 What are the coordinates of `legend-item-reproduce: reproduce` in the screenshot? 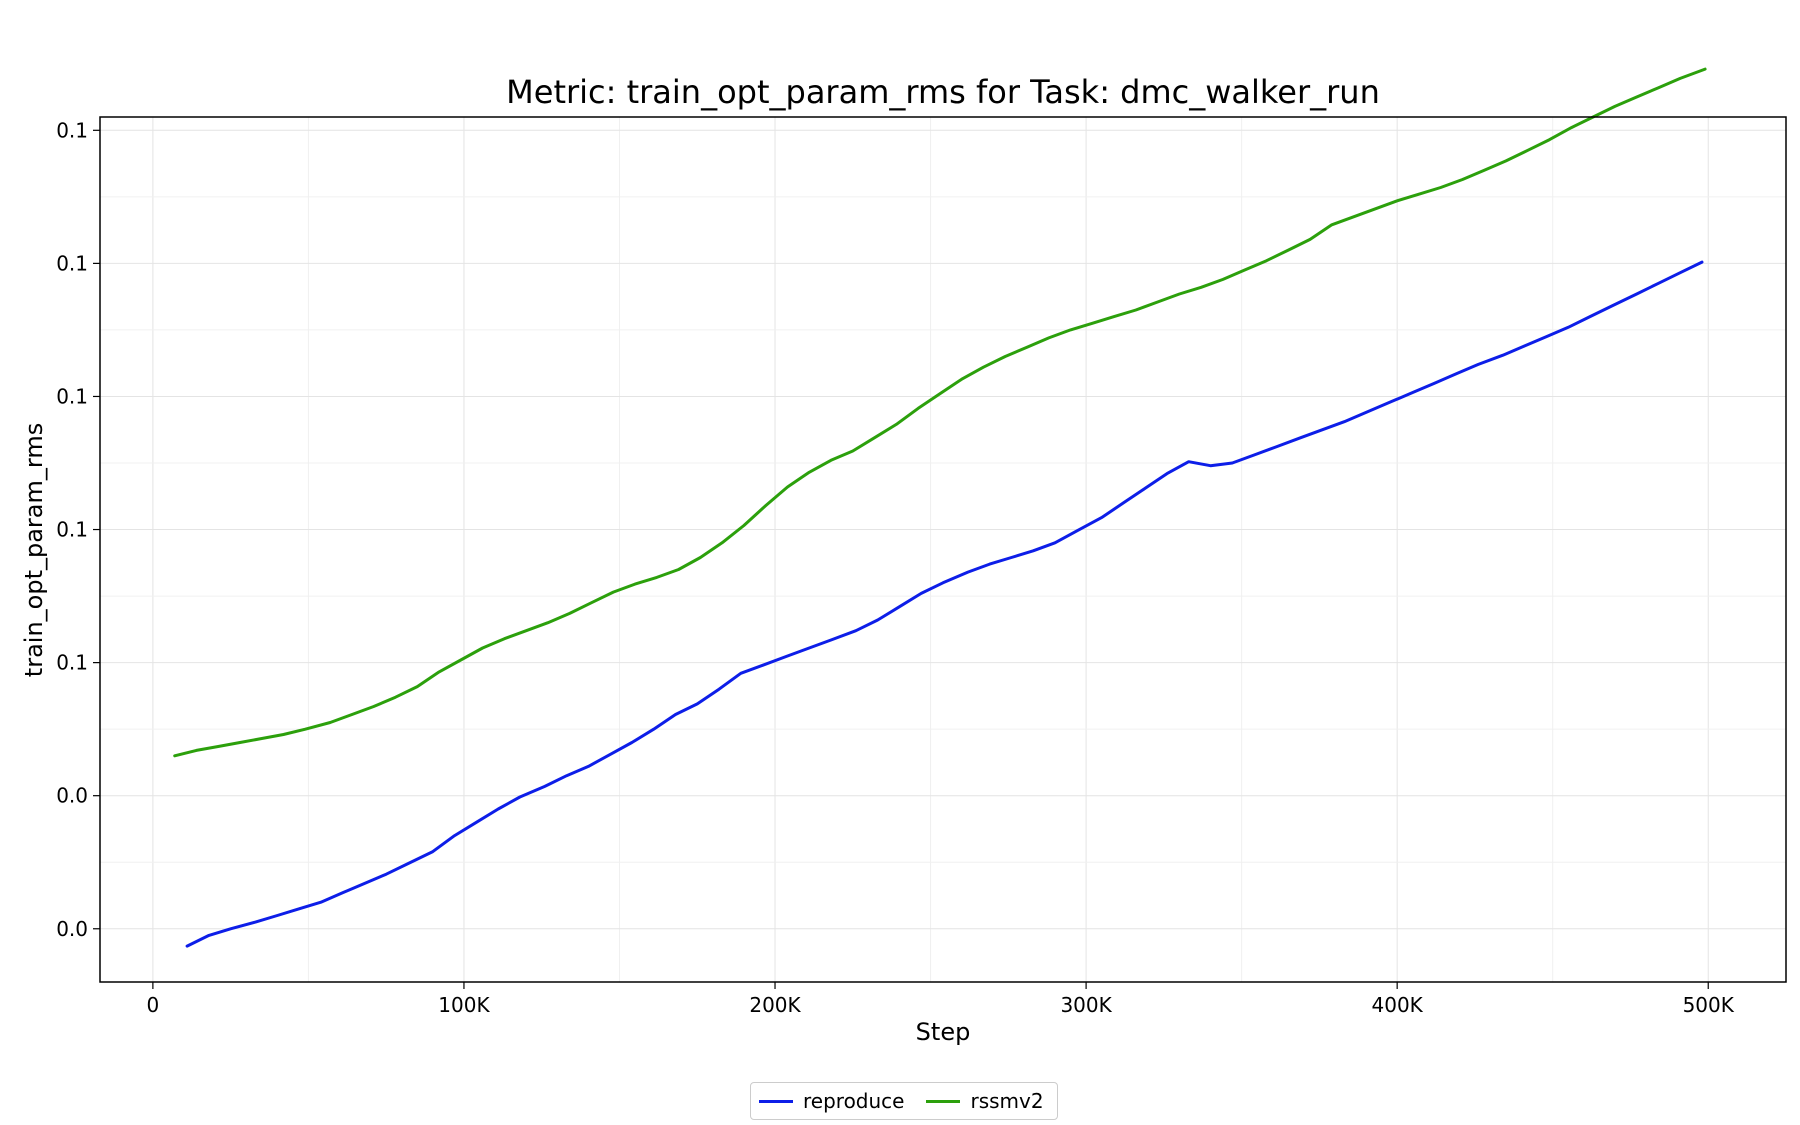 It's located at (831, 1101).